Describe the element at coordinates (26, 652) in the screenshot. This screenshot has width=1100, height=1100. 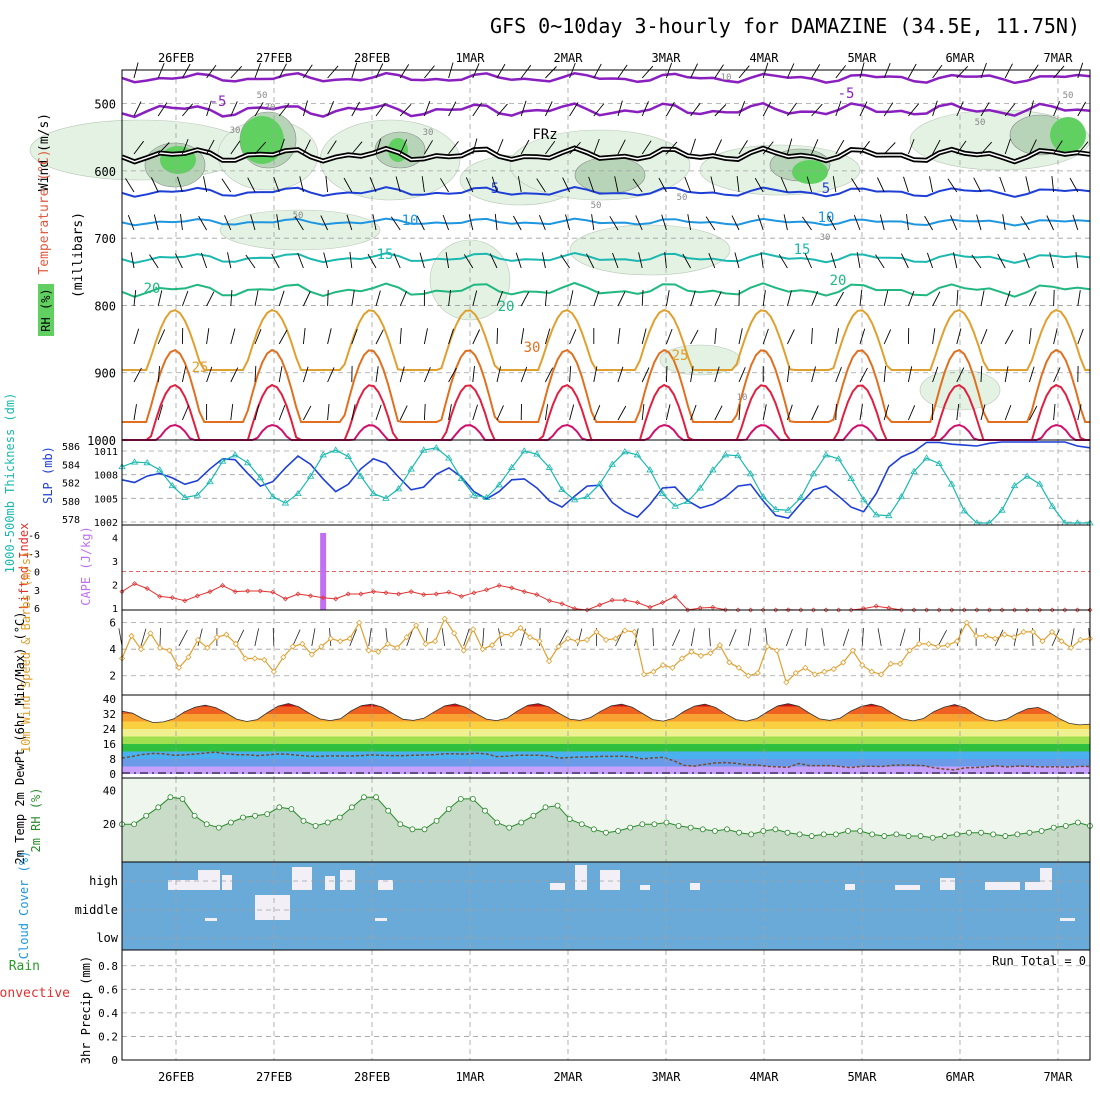
I see `ylabel-wind10m: 10m Wind Speed & Barbs (m/s)` at that location.